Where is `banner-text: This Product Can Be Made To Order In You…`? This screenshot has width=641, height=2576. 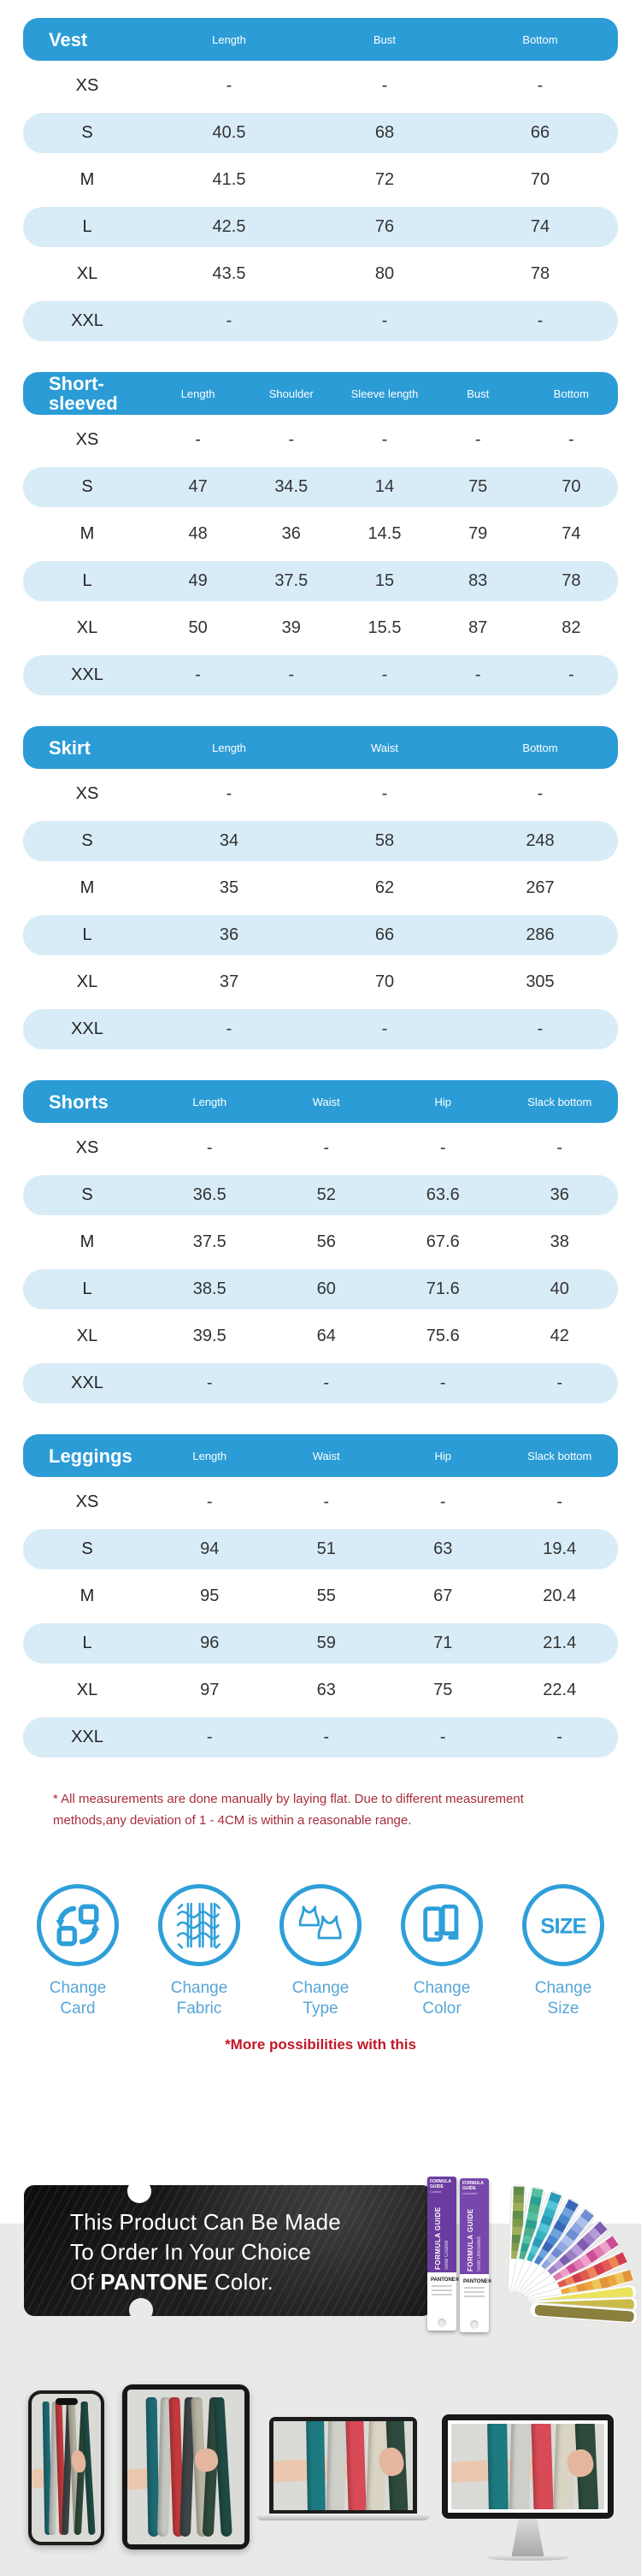
banner-text: This Product Can Be Made To Order In You… is located at coordinates (205, 2252).